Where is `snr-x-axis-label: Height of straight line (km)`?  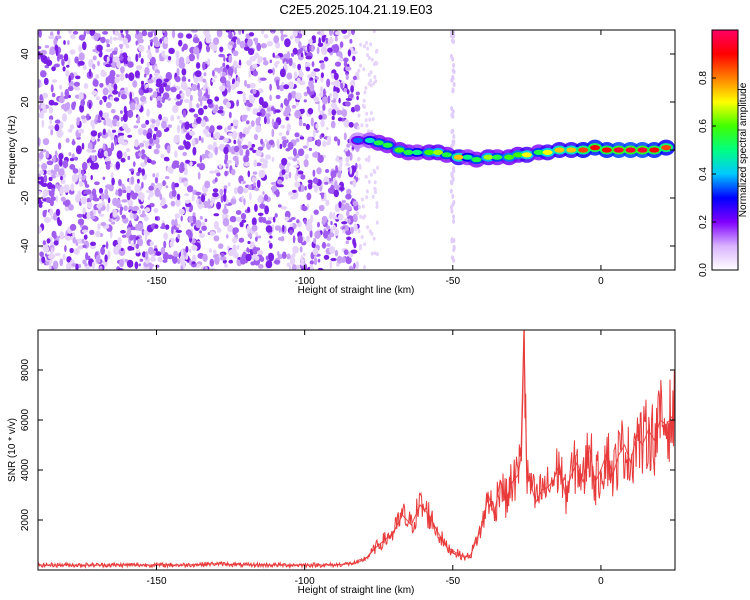
snr-x-axis-label: Height of straight line (km) is located at coordinates (356, 590).